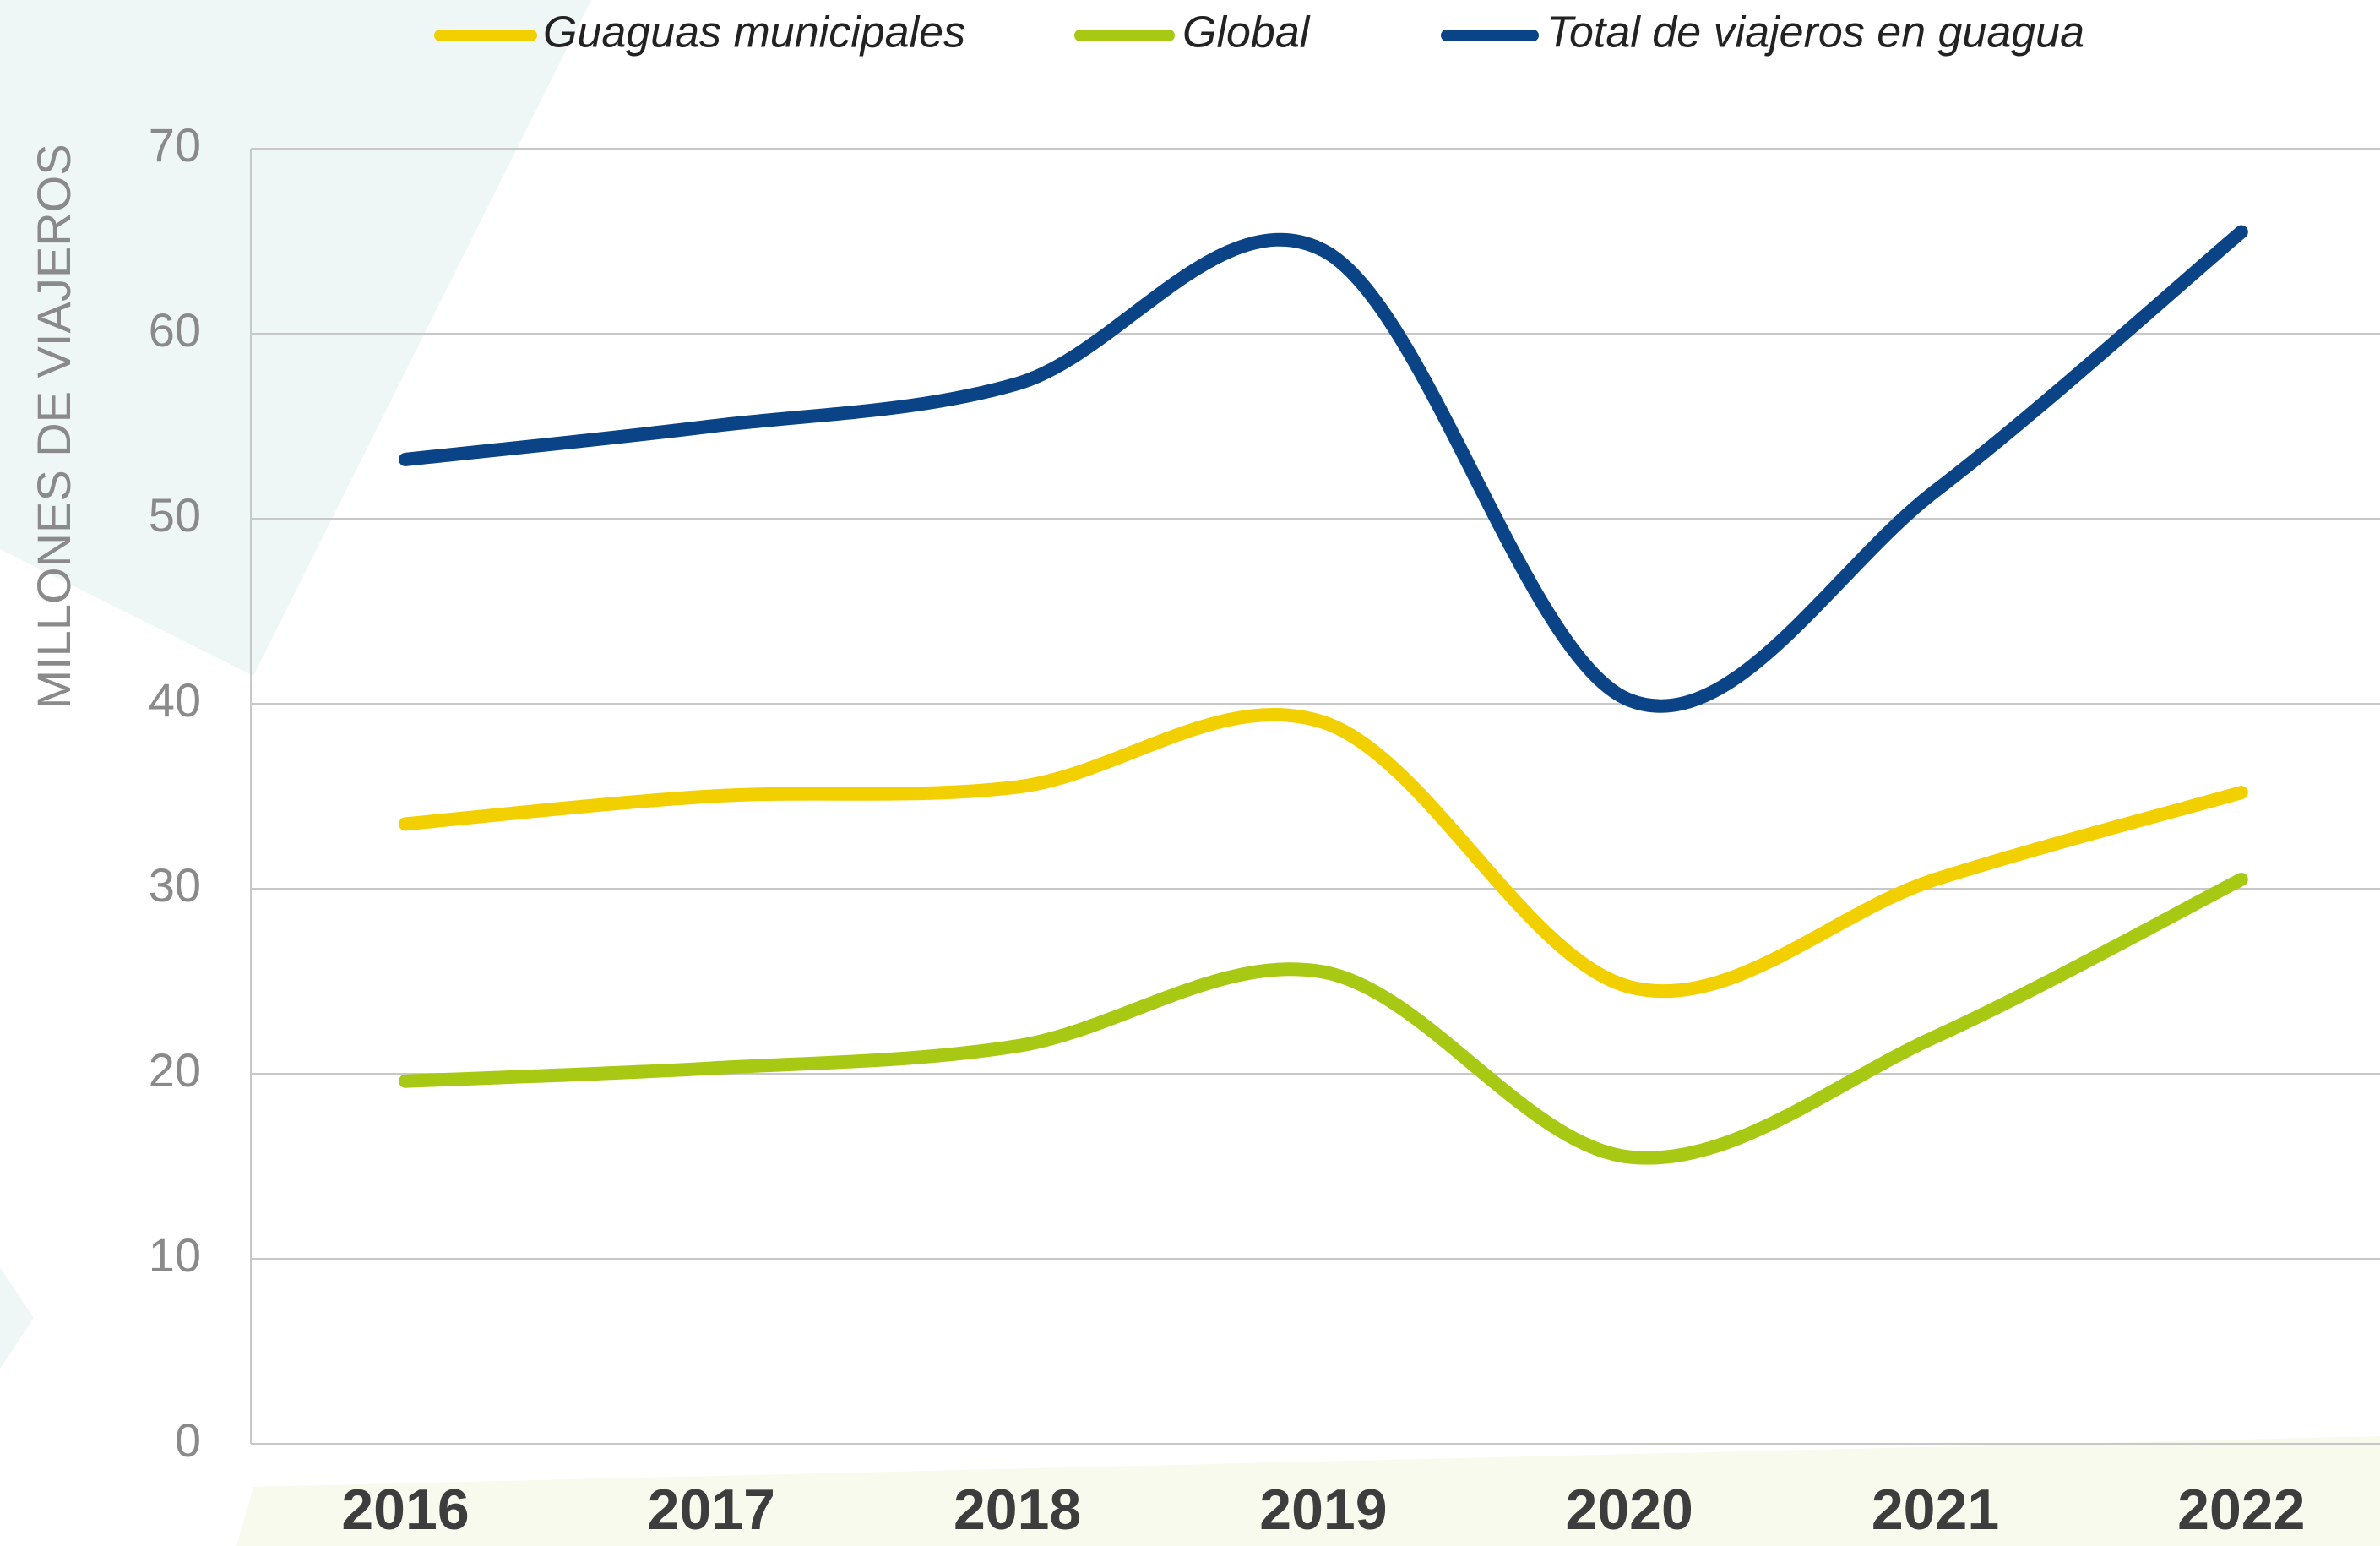 The image size is (2380, 1546). What do you see at coordinates (175, 330) in the screenshot?
I see `y-tick-label: 60` at bounding box center [175, 330].